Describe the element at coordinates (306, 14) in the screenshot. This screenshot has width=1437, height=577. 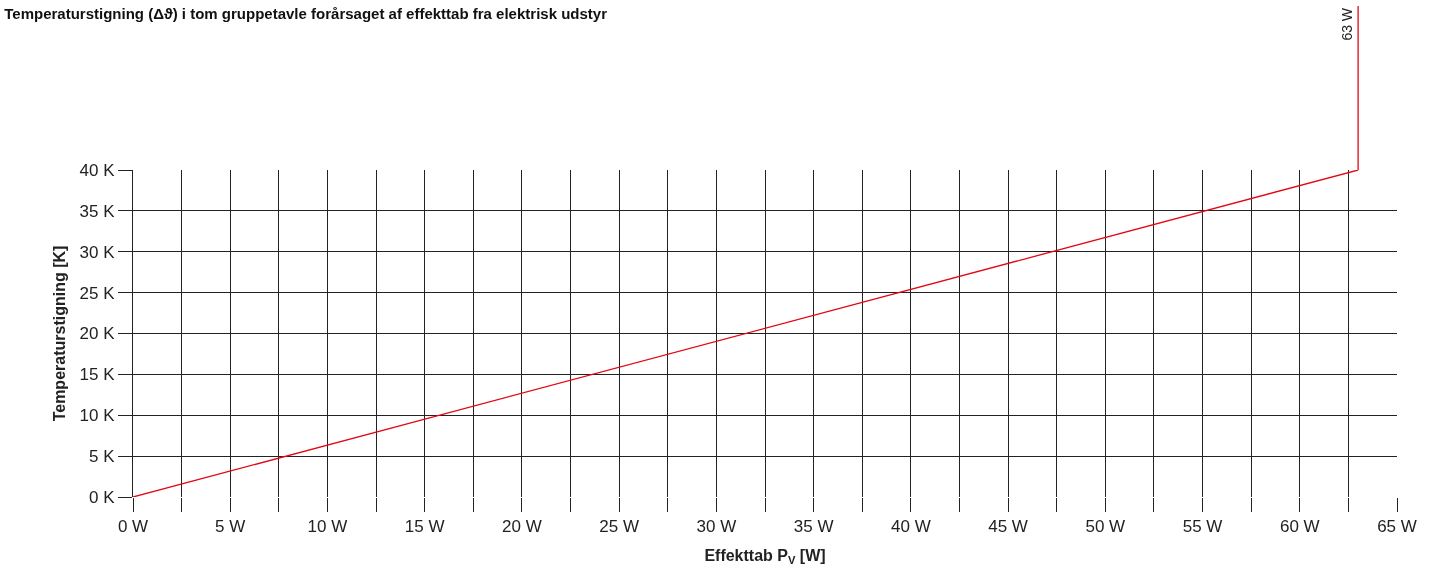
I see `chart-title: Temperaturstigning (Δϑ) i tom gruppetavle forårsaget af effekttab fra elektrisk udstyr` at that location.